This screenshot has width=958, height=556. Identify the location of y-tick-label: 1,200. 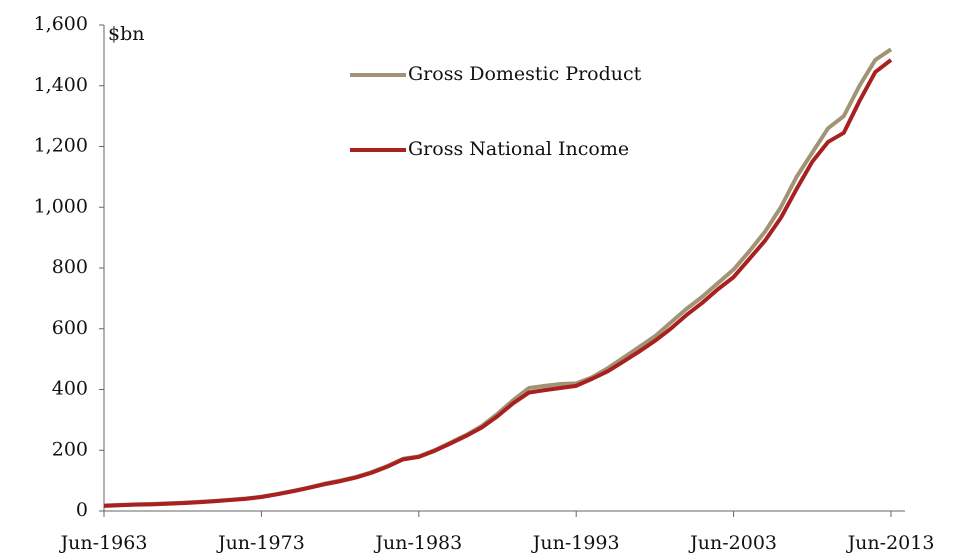
(61, 146).